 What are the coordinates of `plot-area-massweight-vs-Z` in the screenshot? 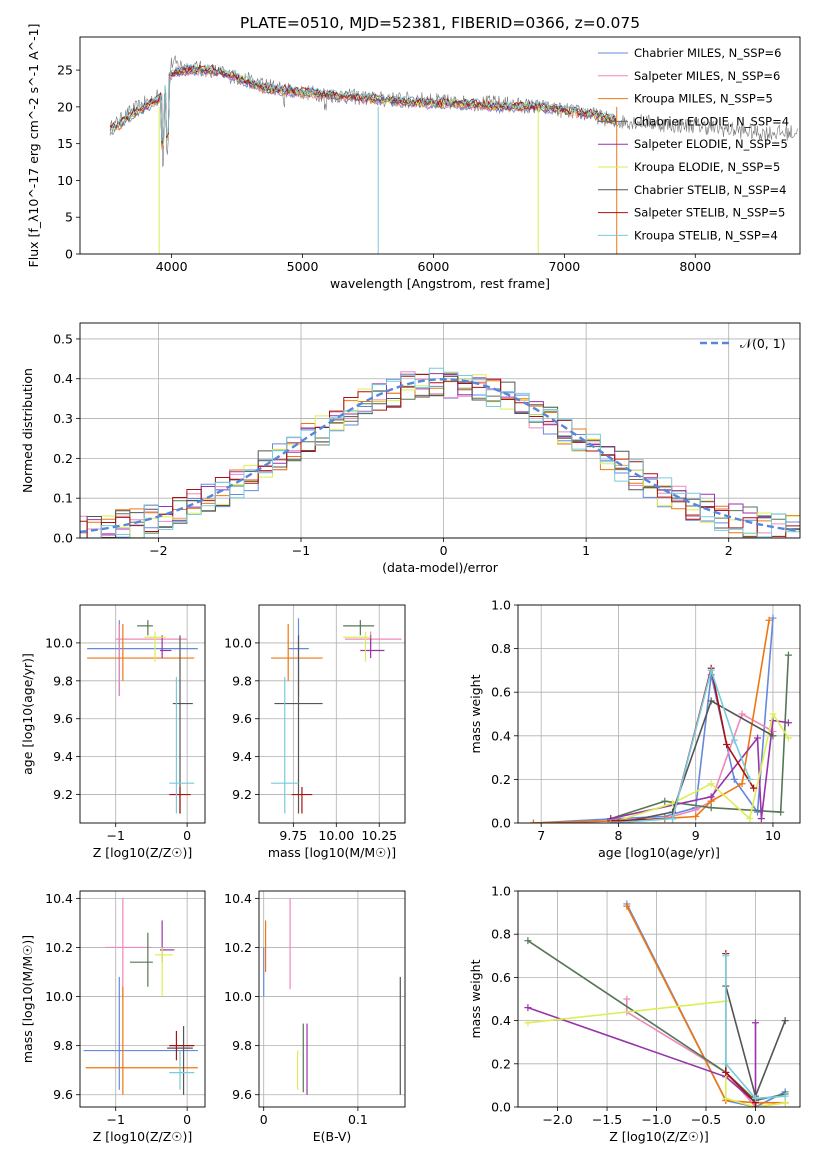 It's located at (656, 1003).